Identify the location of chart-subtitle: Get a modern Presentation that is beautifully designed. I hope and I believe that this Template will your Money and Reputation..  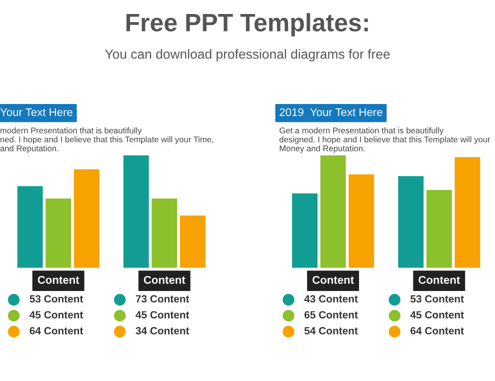
(385, 140).